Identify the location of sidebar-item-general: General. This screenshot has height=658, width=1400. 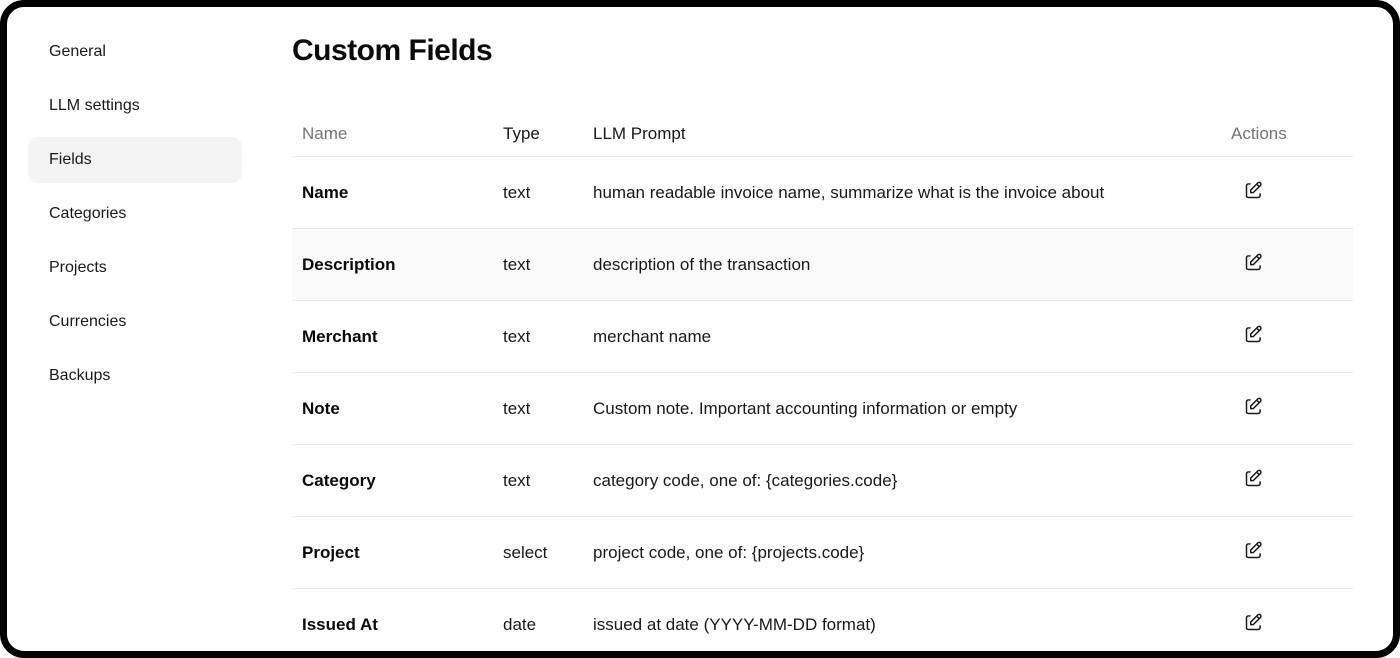
(135, 52).